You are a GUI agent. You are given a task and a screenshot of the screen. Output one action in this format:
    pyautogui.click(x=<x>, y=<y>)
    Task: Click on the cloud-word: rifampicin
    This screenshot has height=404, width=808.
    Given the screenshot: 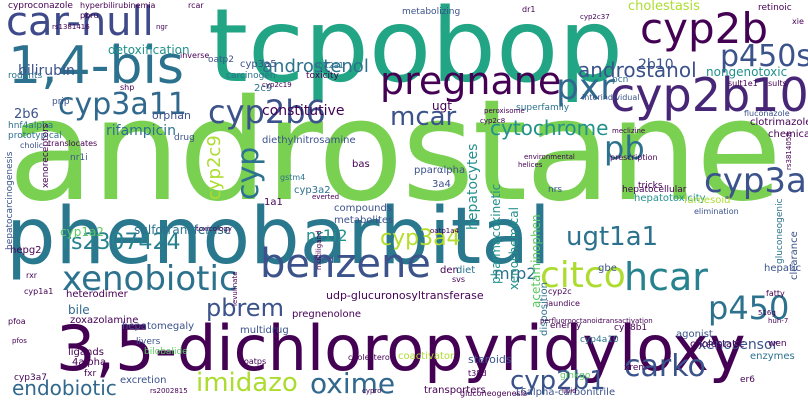 What is the action you would take?
    pyautogui.click(x=141, y=131)
    